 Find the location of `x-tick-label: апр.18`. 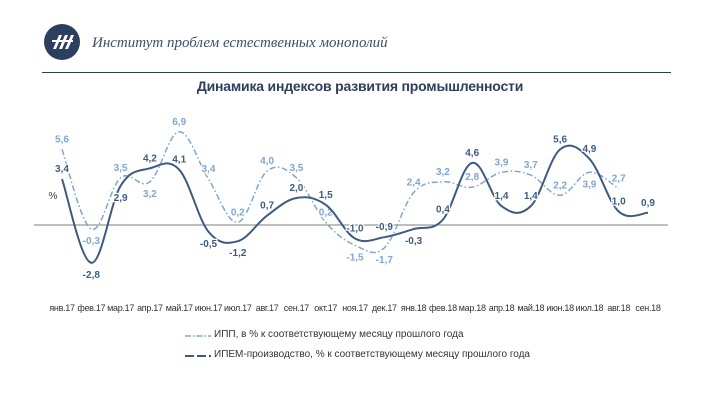

x-tick-label: апр.18 is located at coordinates (502, 308).